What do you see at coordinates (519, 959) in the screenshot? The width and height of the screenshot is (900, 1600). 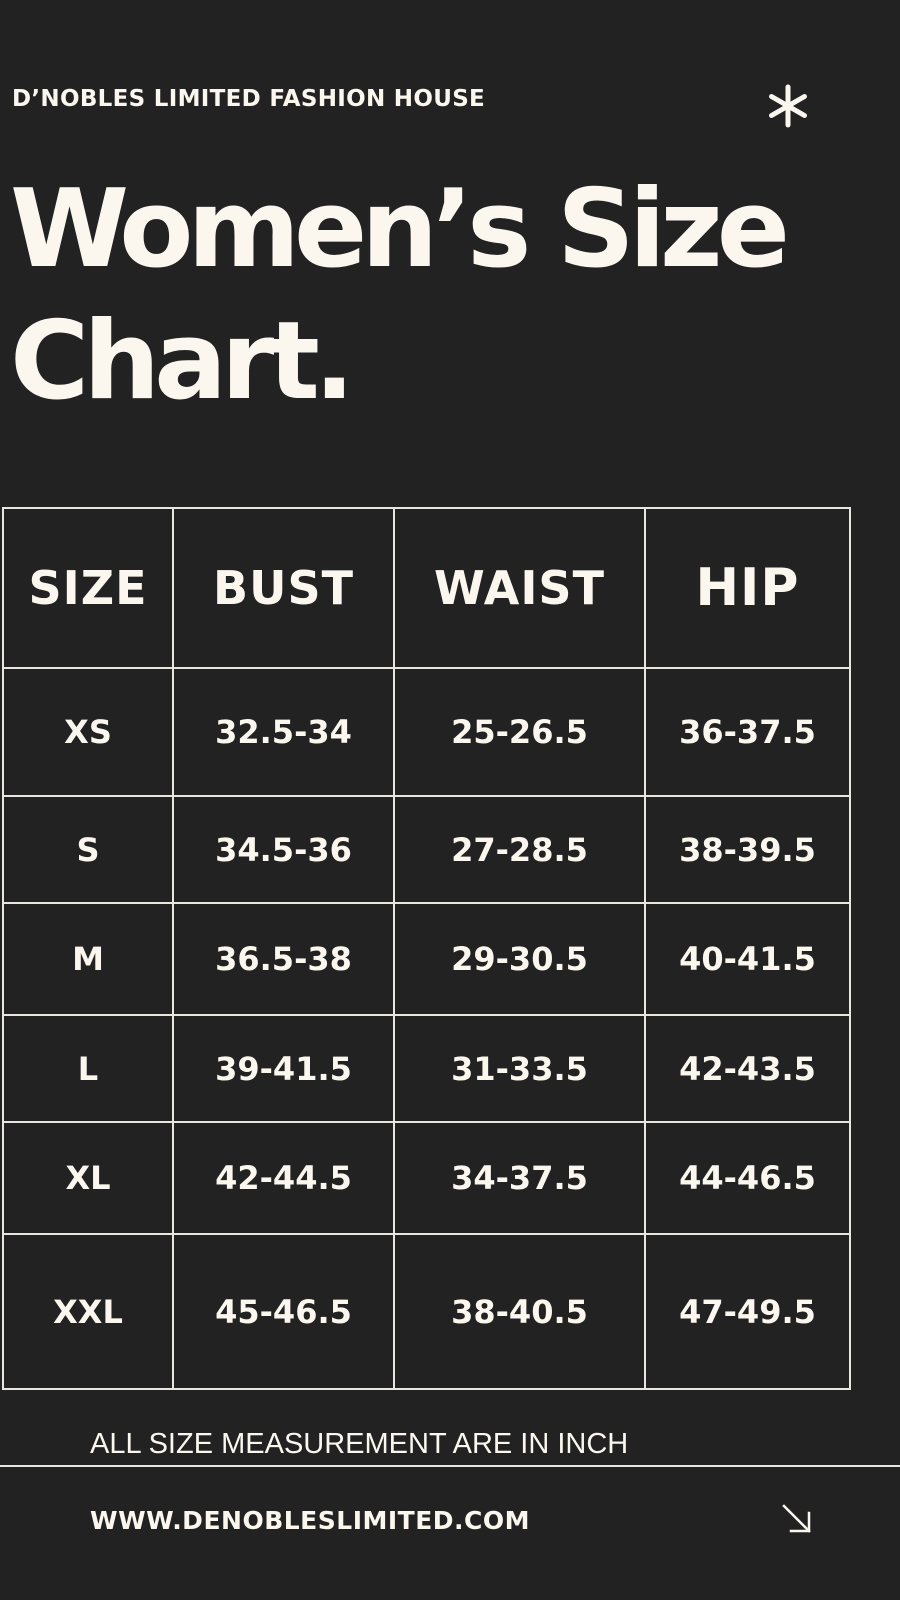 I see `cell-waist: 29-30.5` at bounding box center [519, 959].